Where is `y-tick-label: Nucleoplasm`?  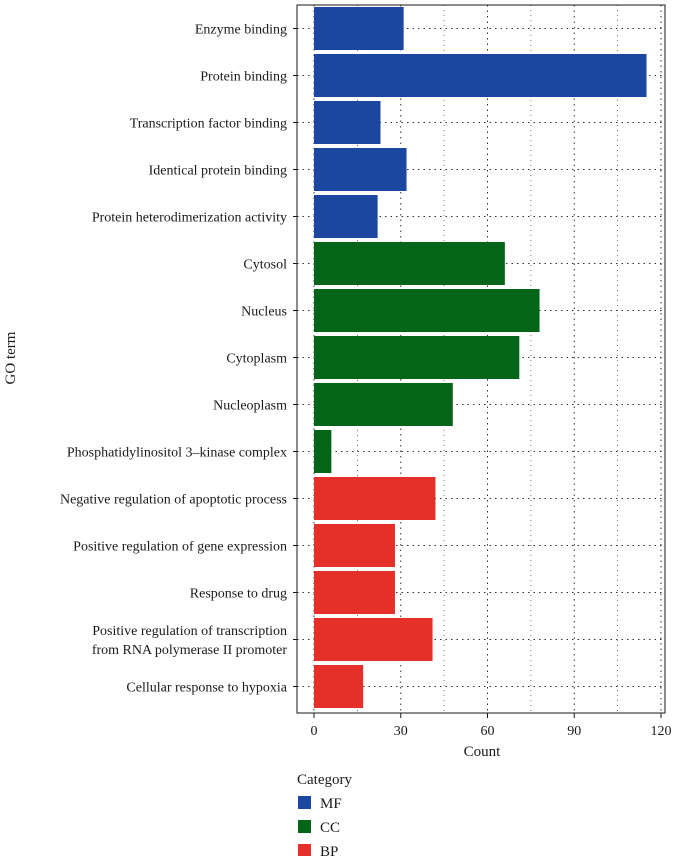 y-tick-label: Nucleoplasm is located at coordinates (250, 406).